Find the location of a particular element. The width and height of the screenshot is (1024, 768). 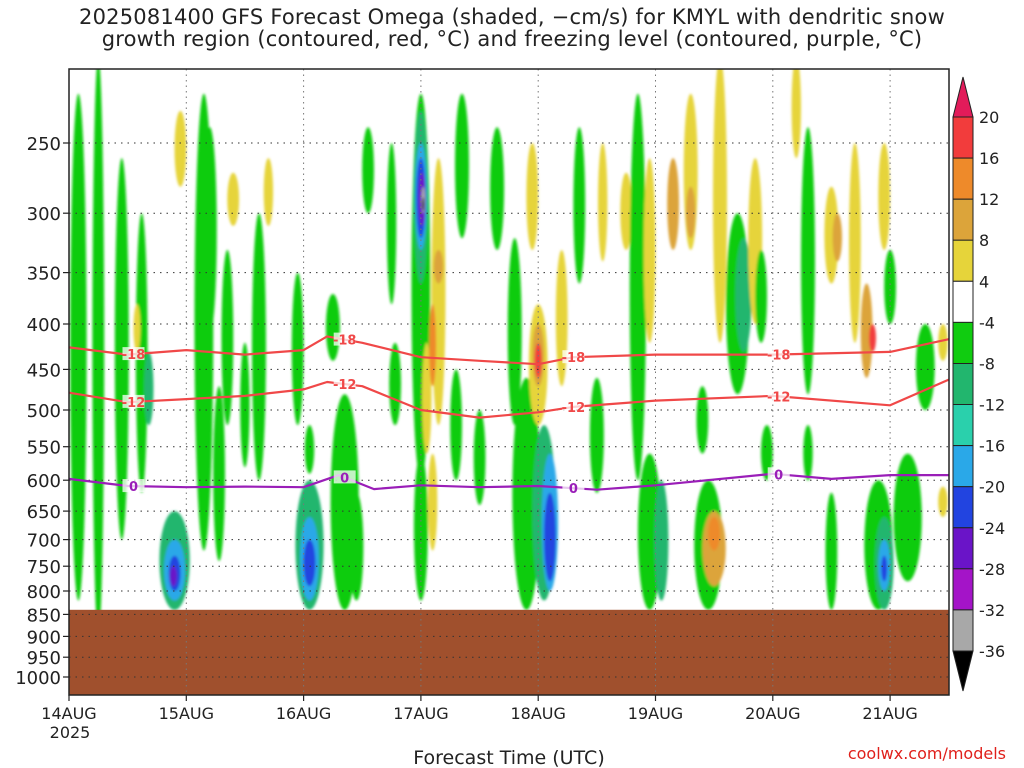

colorbar-tick-label: -12 is located at coordinates (992, 405).